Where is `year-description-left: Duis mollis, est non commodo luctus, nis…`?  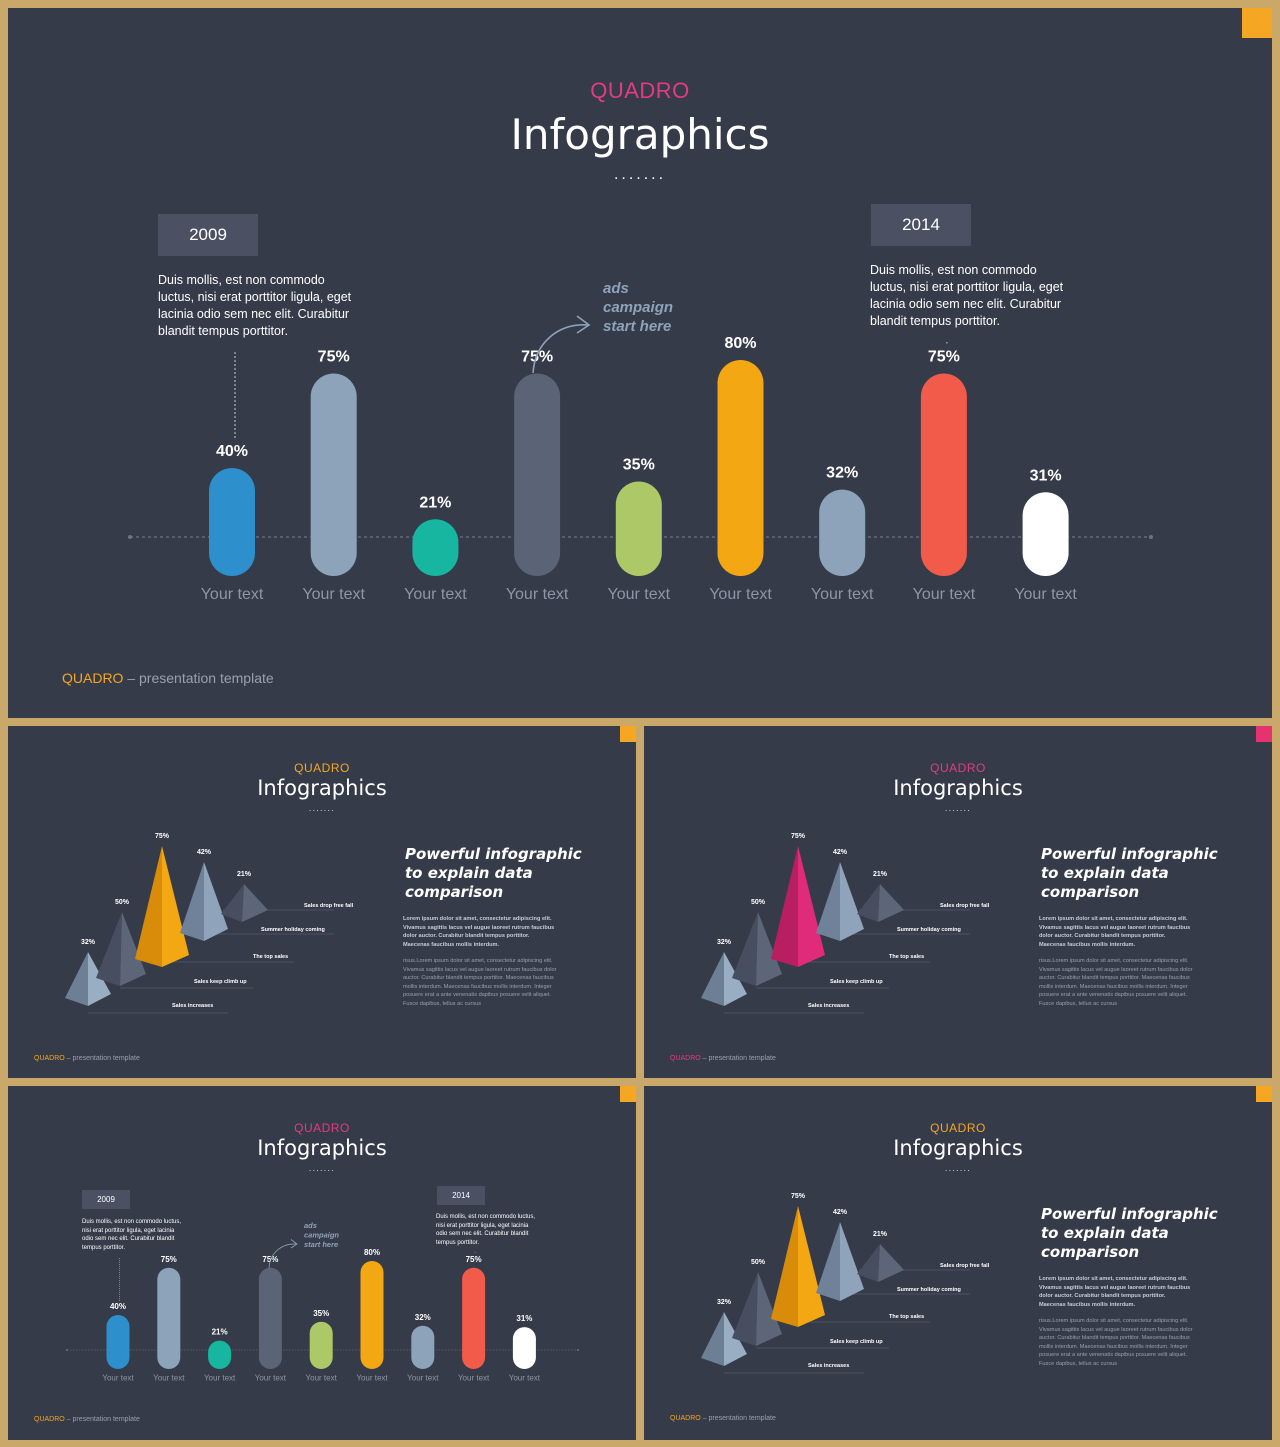 year-description-left: Duis mollis, est non commodo luctus, nis… is located at coordinates (255, 305).